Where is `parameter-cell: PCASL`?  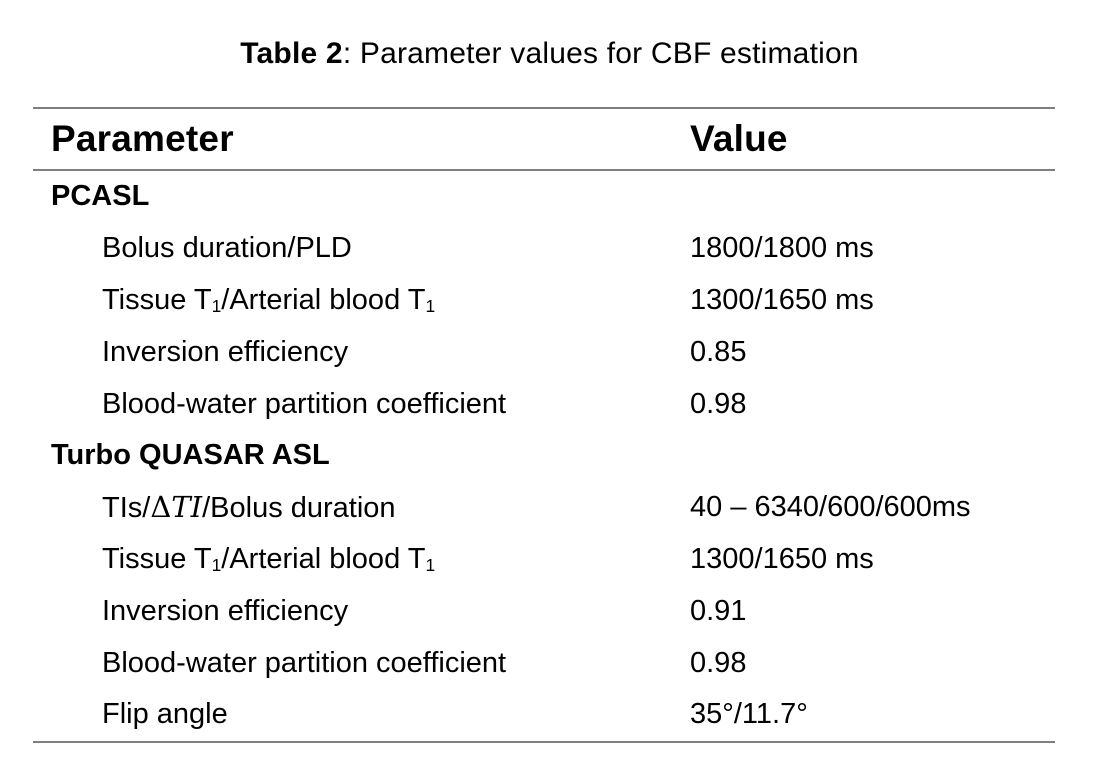
parameter-cell: PCASL is located at coordinates (361, 196).